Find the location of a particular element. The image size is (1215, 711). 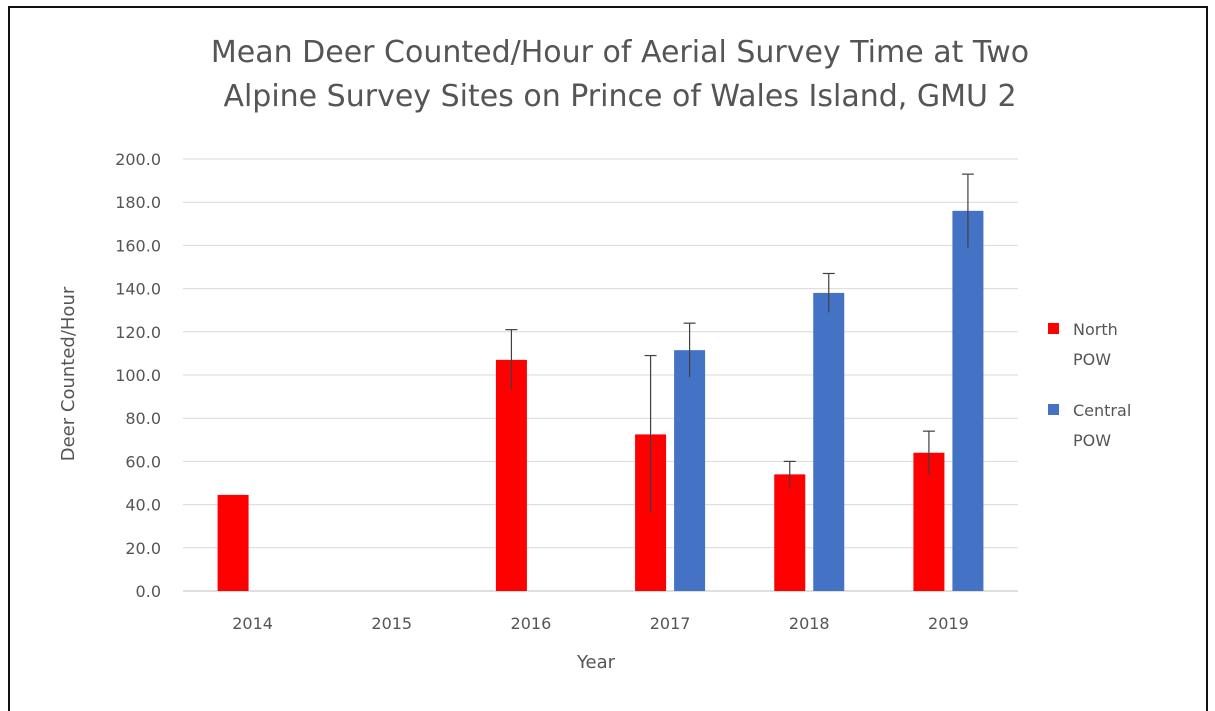

legend-label: North is located at coordinates (1095, 329).